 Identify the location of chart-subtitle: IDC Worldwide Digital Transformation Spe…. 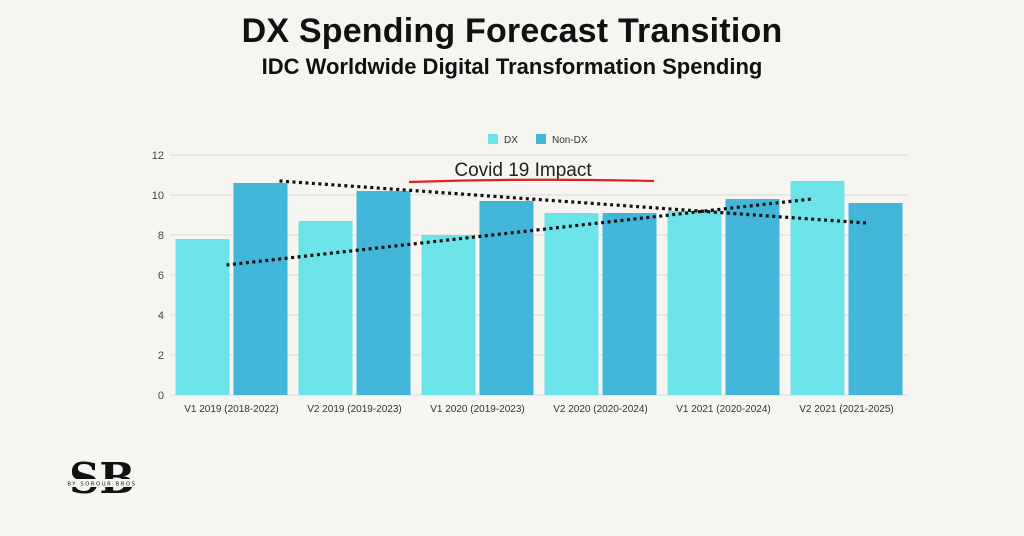
(512, 66).